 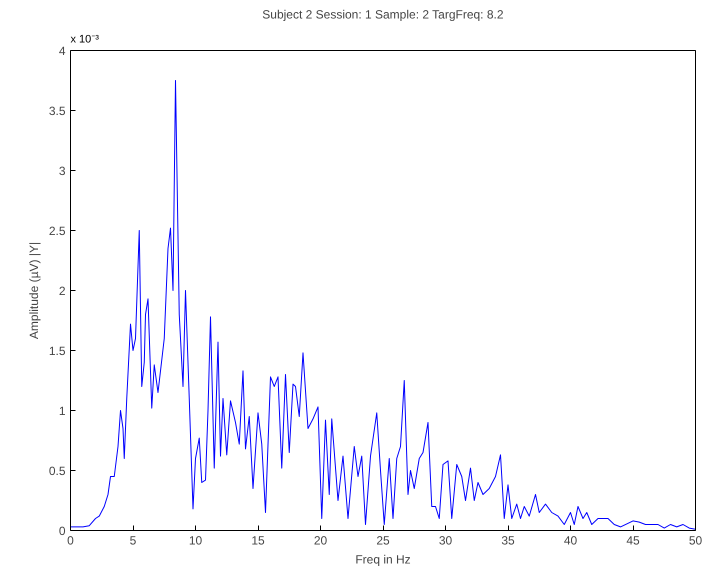 What do you see at coordinates (445, 541) in the screenshot?
I see `x-tick-label: 30` at bounding box center [445, 541].